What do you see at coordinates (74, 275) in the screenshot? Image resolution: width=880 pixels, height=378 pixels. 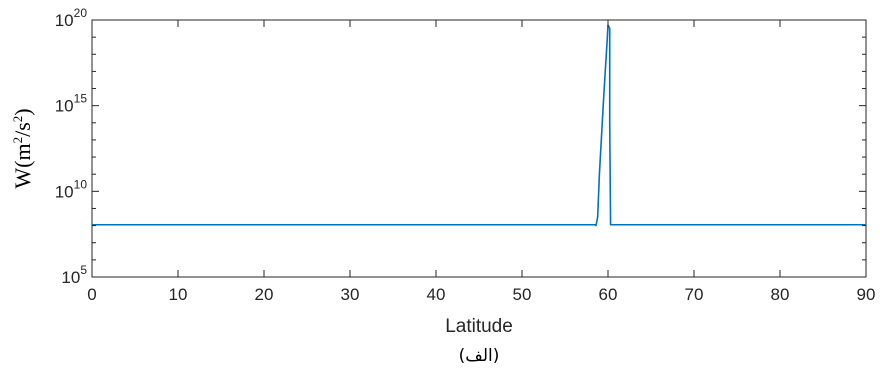 I see `y-tick-label: 105` at bounding box center [74, 275].